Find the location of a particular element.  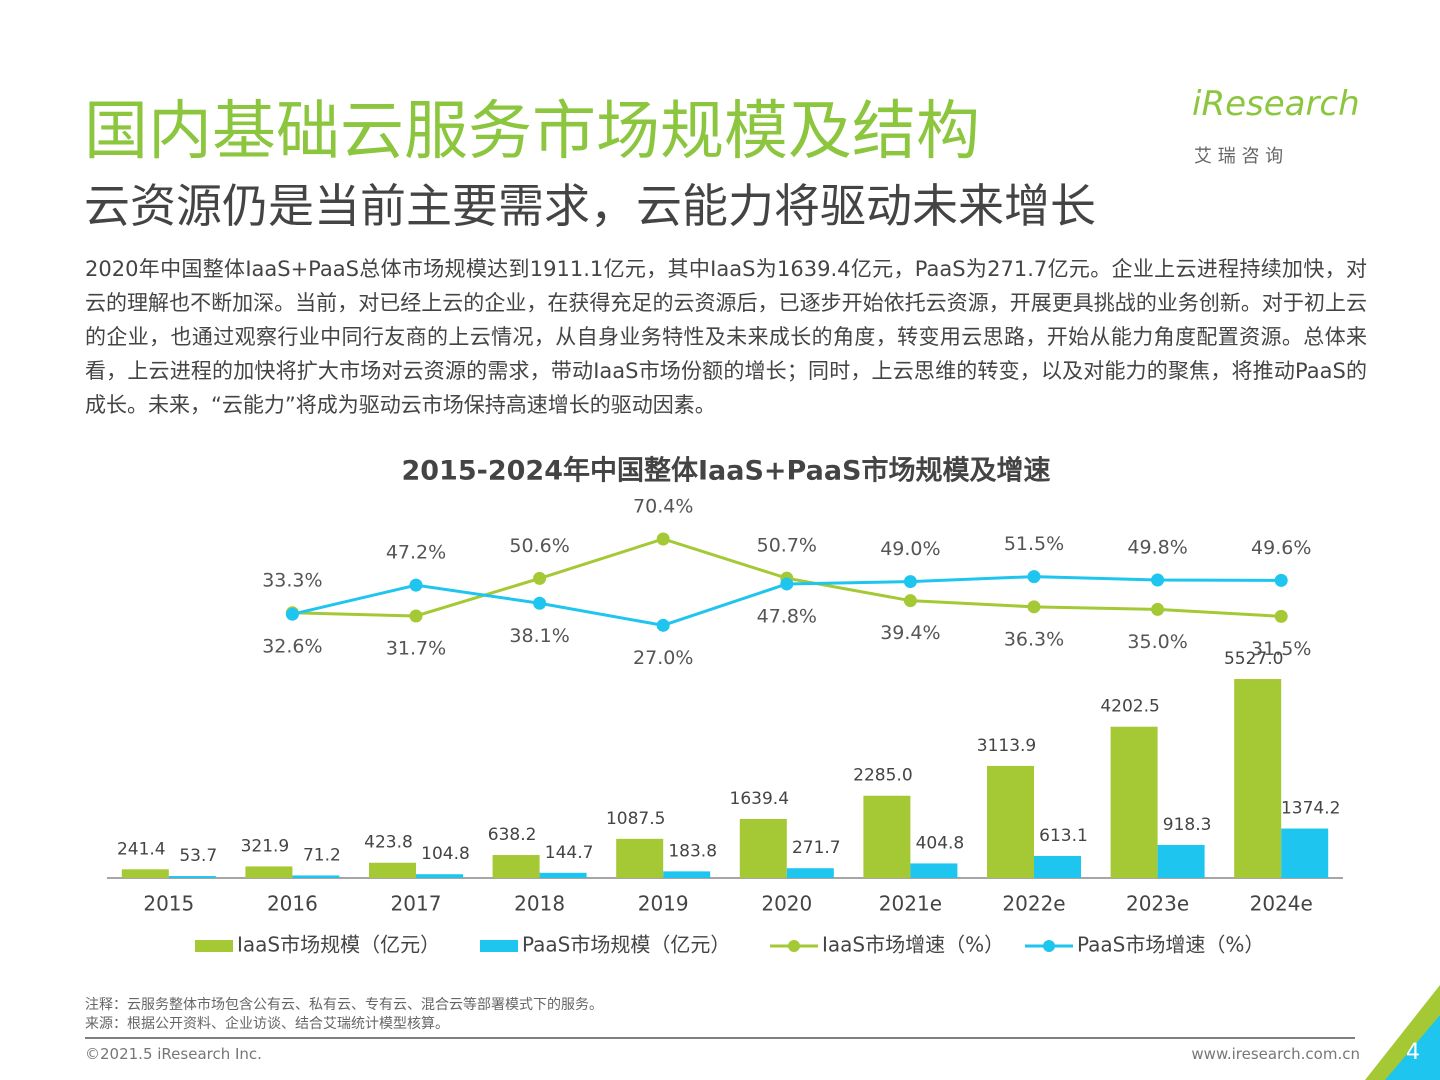

x-tick-label: 2017 is located at coordinates (416, 904).